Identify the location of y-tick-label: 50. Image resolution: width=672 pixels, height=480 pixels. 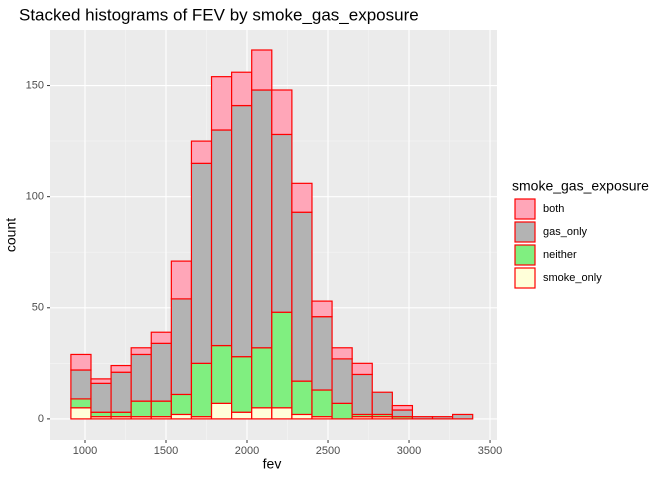
(38, 308).